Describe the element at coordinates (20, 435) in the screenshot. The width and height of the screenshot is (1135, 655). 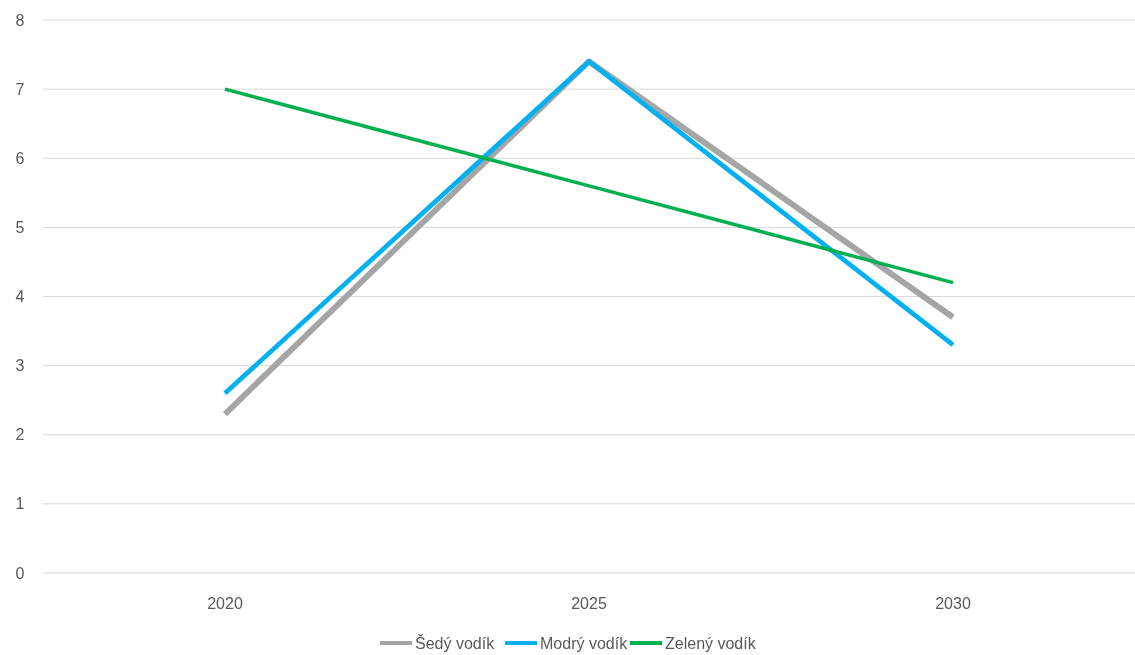
I see `y-tick-label: 2` at that location.